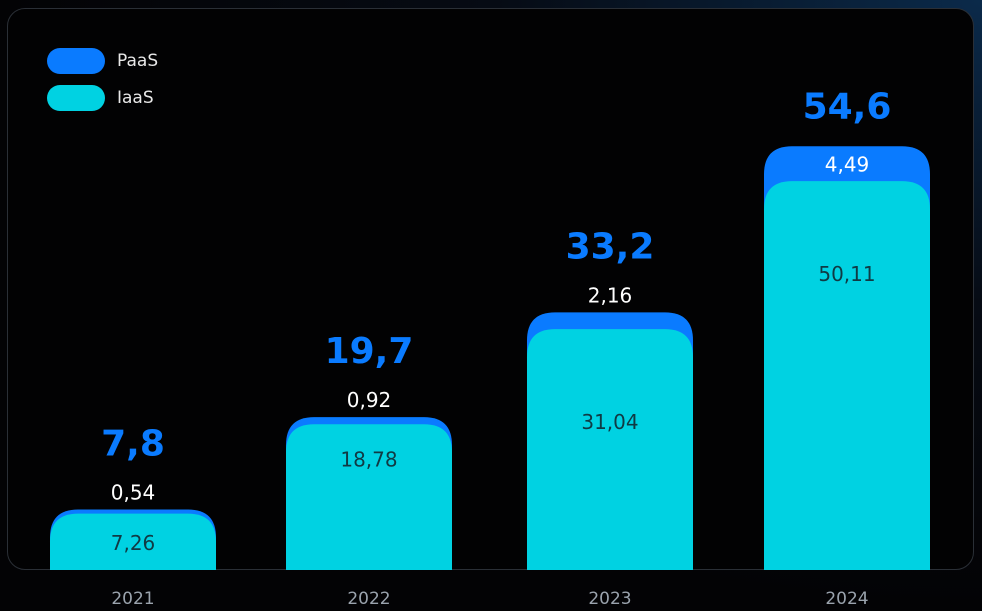 Image resolution: width=982 pixels, height=611 pixels. I want to click on label-paas-2023: 2,16, so click(610, 295).